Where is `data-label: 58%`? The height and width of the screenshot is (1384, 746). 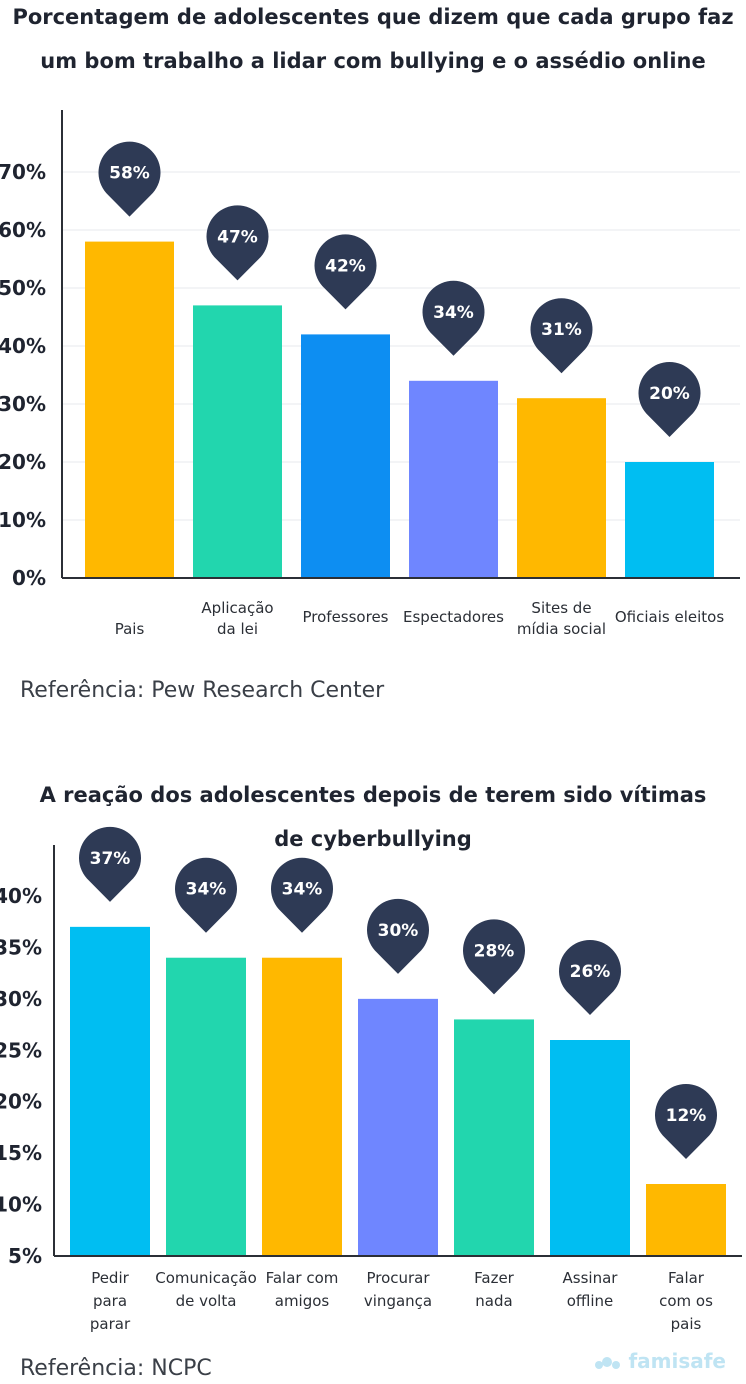
data-label: 58% is located at coordinates (129, 174).